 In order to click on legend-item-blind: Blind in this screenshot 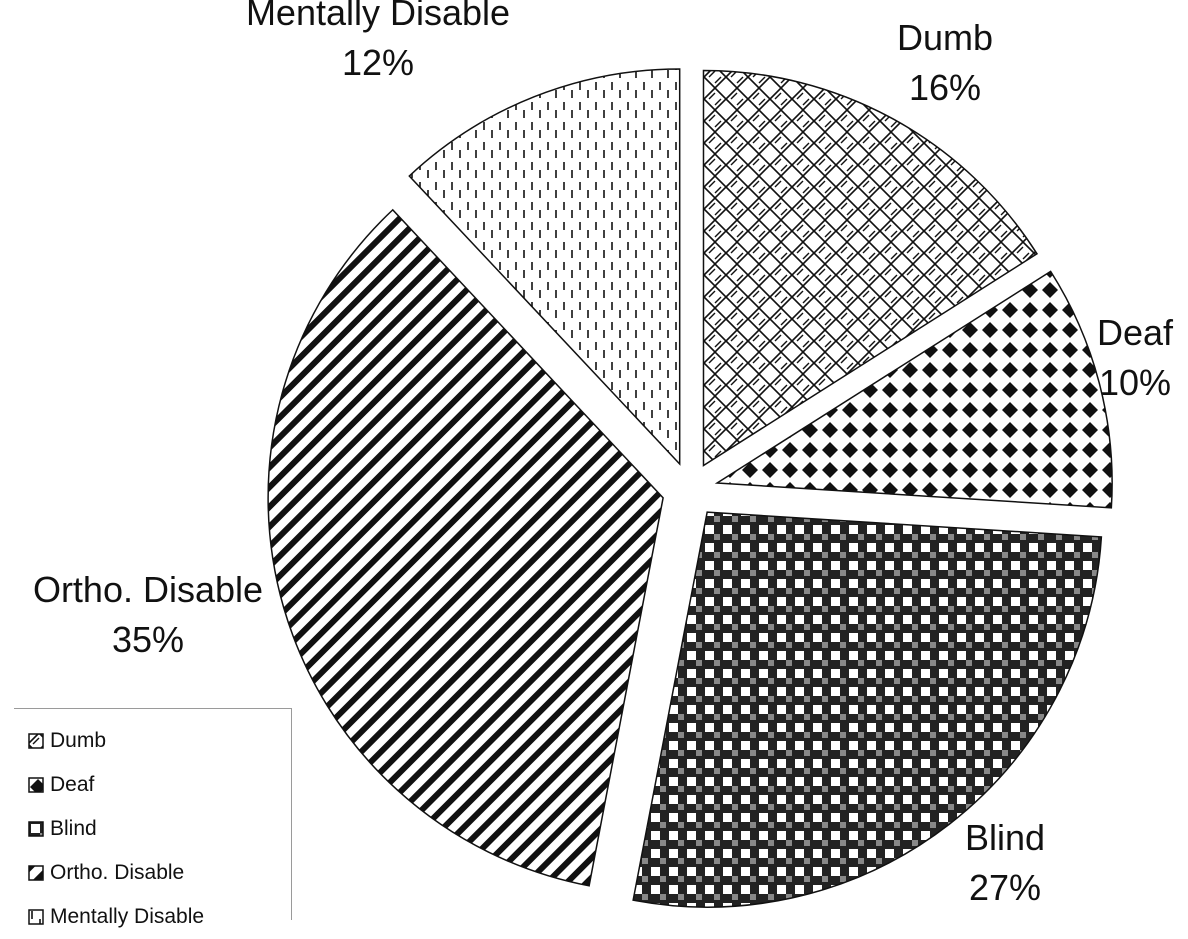, I will do `click(159, 829)`.